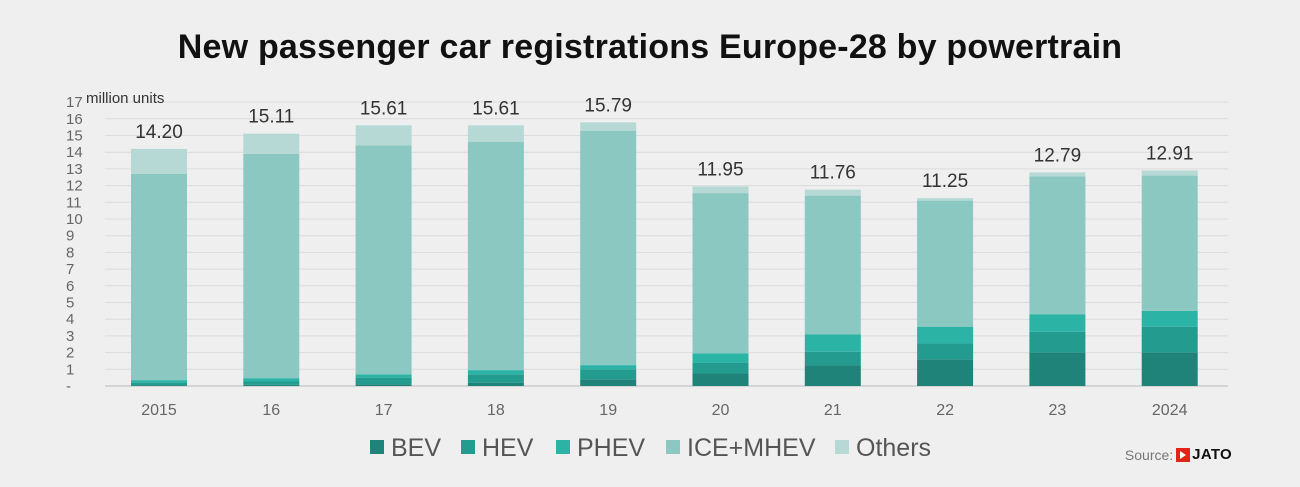  Describe the element at coordinates (1149, 454) in the screenshot. I see `source-label: Source:` at that location.